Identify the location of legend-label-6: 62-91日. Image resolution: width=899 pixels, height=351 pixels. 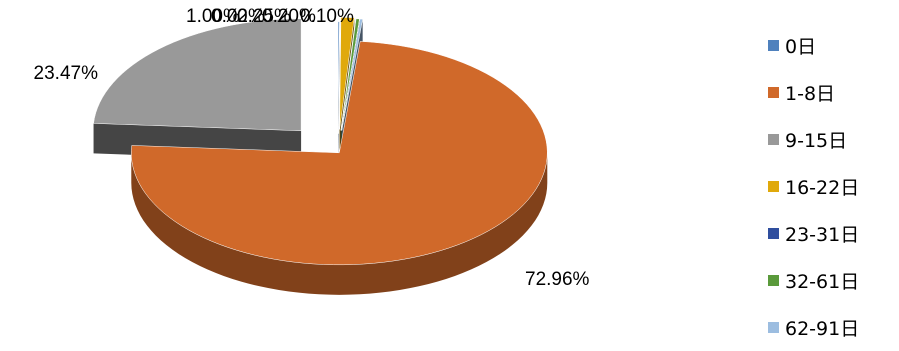
(822, 329).